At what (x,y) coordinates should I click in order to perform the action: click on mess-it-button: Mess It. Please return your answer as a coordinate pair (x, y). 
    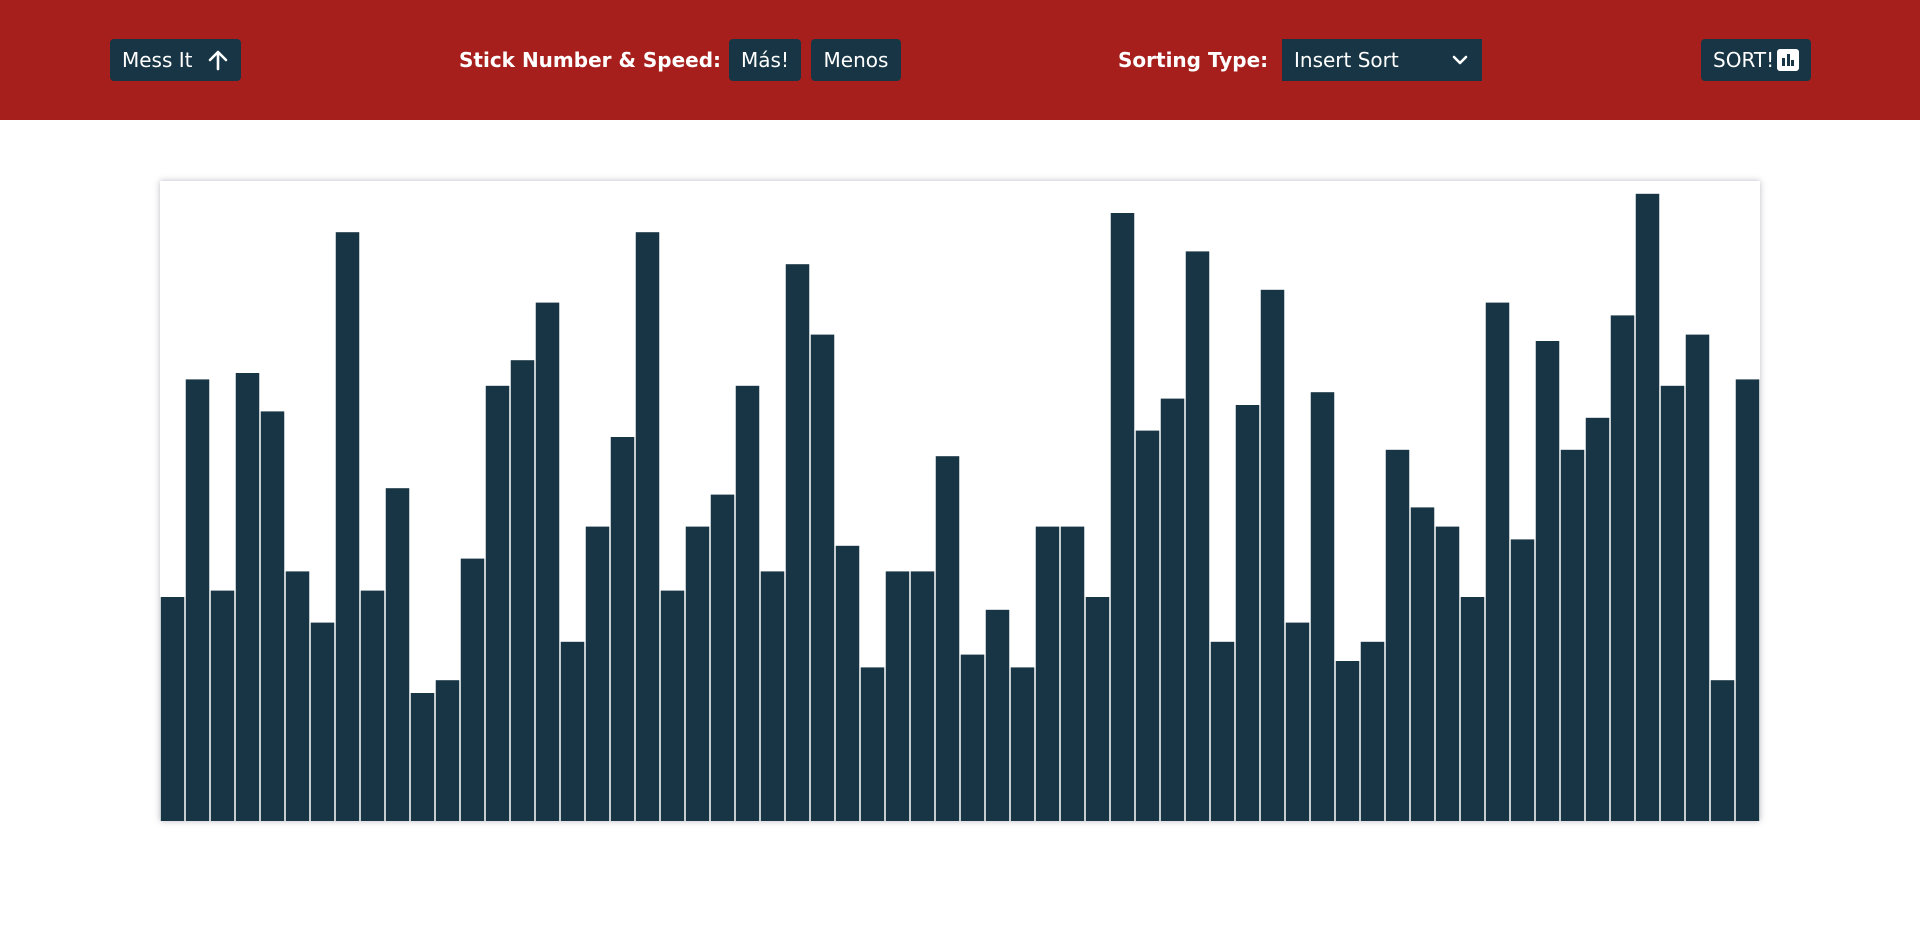
    Looking at the image, I should click on (175, 60).